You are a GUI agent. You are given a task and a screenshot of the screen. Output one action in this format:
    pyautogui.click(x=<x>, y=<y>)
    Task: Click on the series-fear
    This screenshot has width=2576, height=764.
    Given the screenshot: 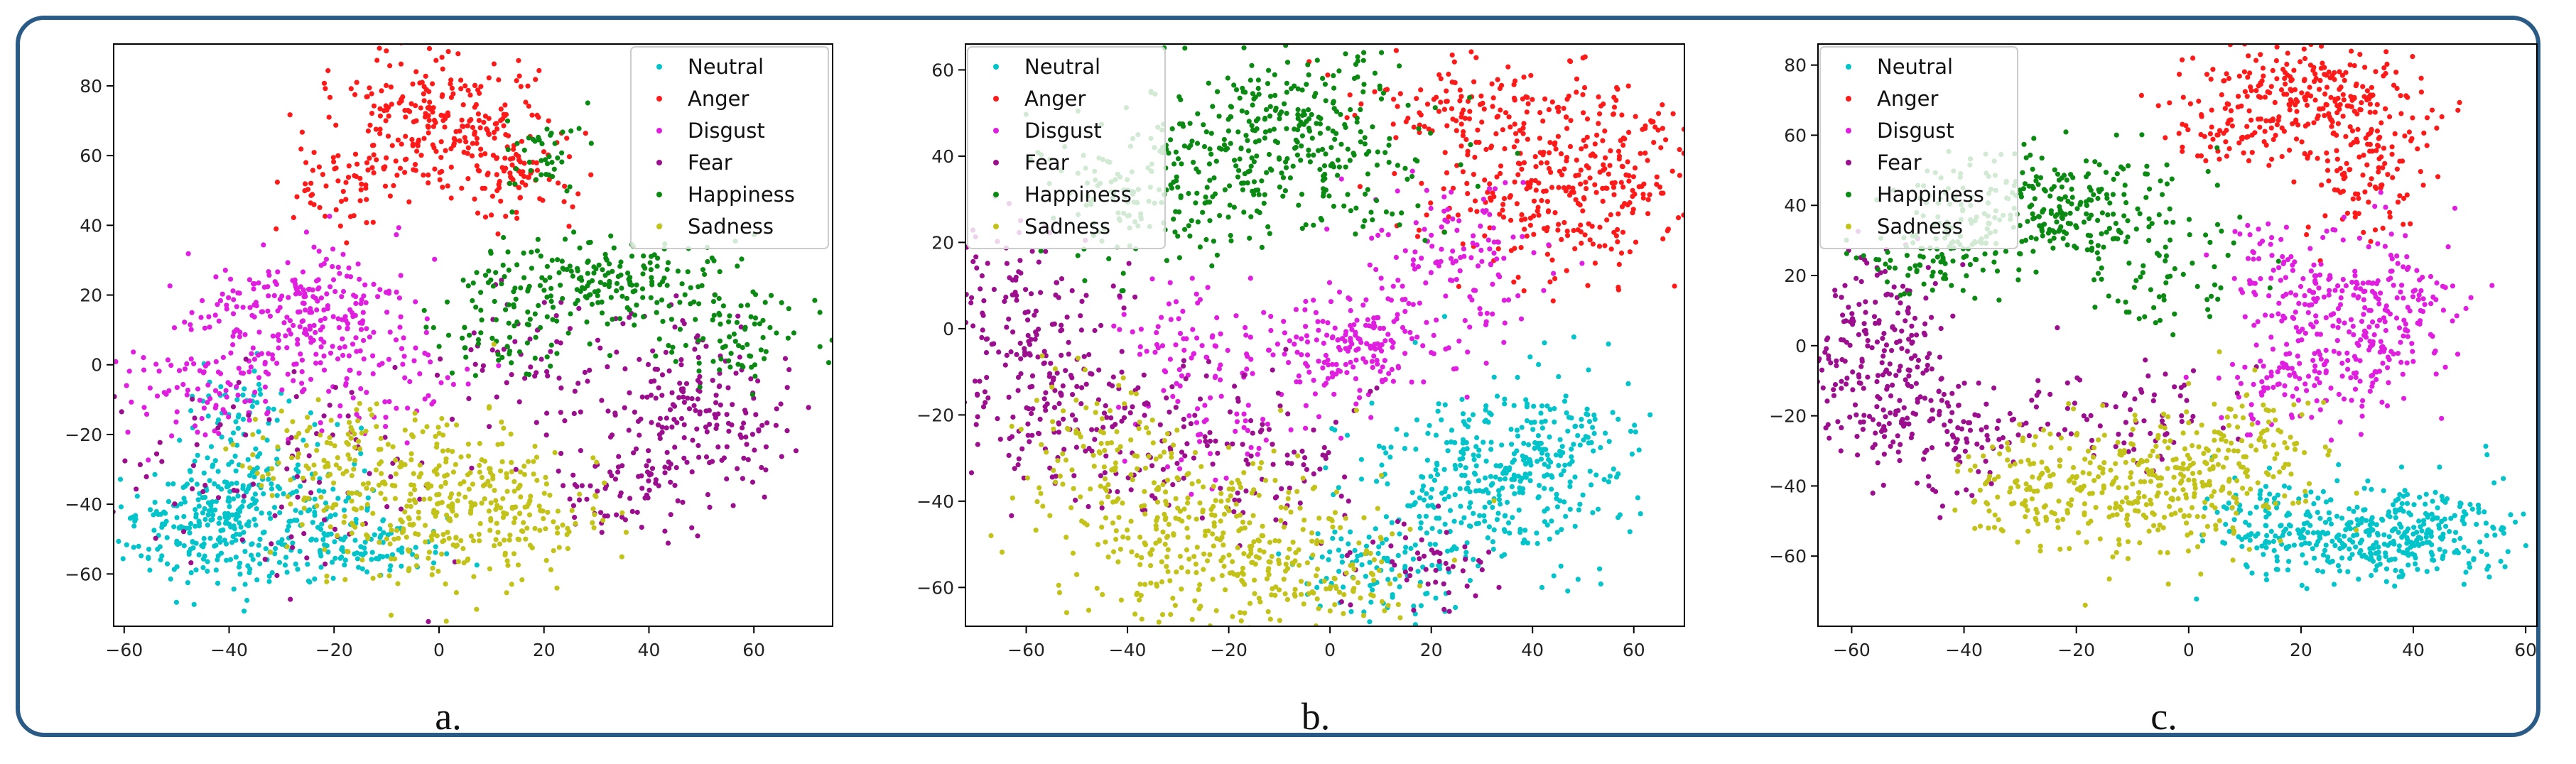 What is the action you would take?
    pyautogui.click(x=1225, y=404)
    